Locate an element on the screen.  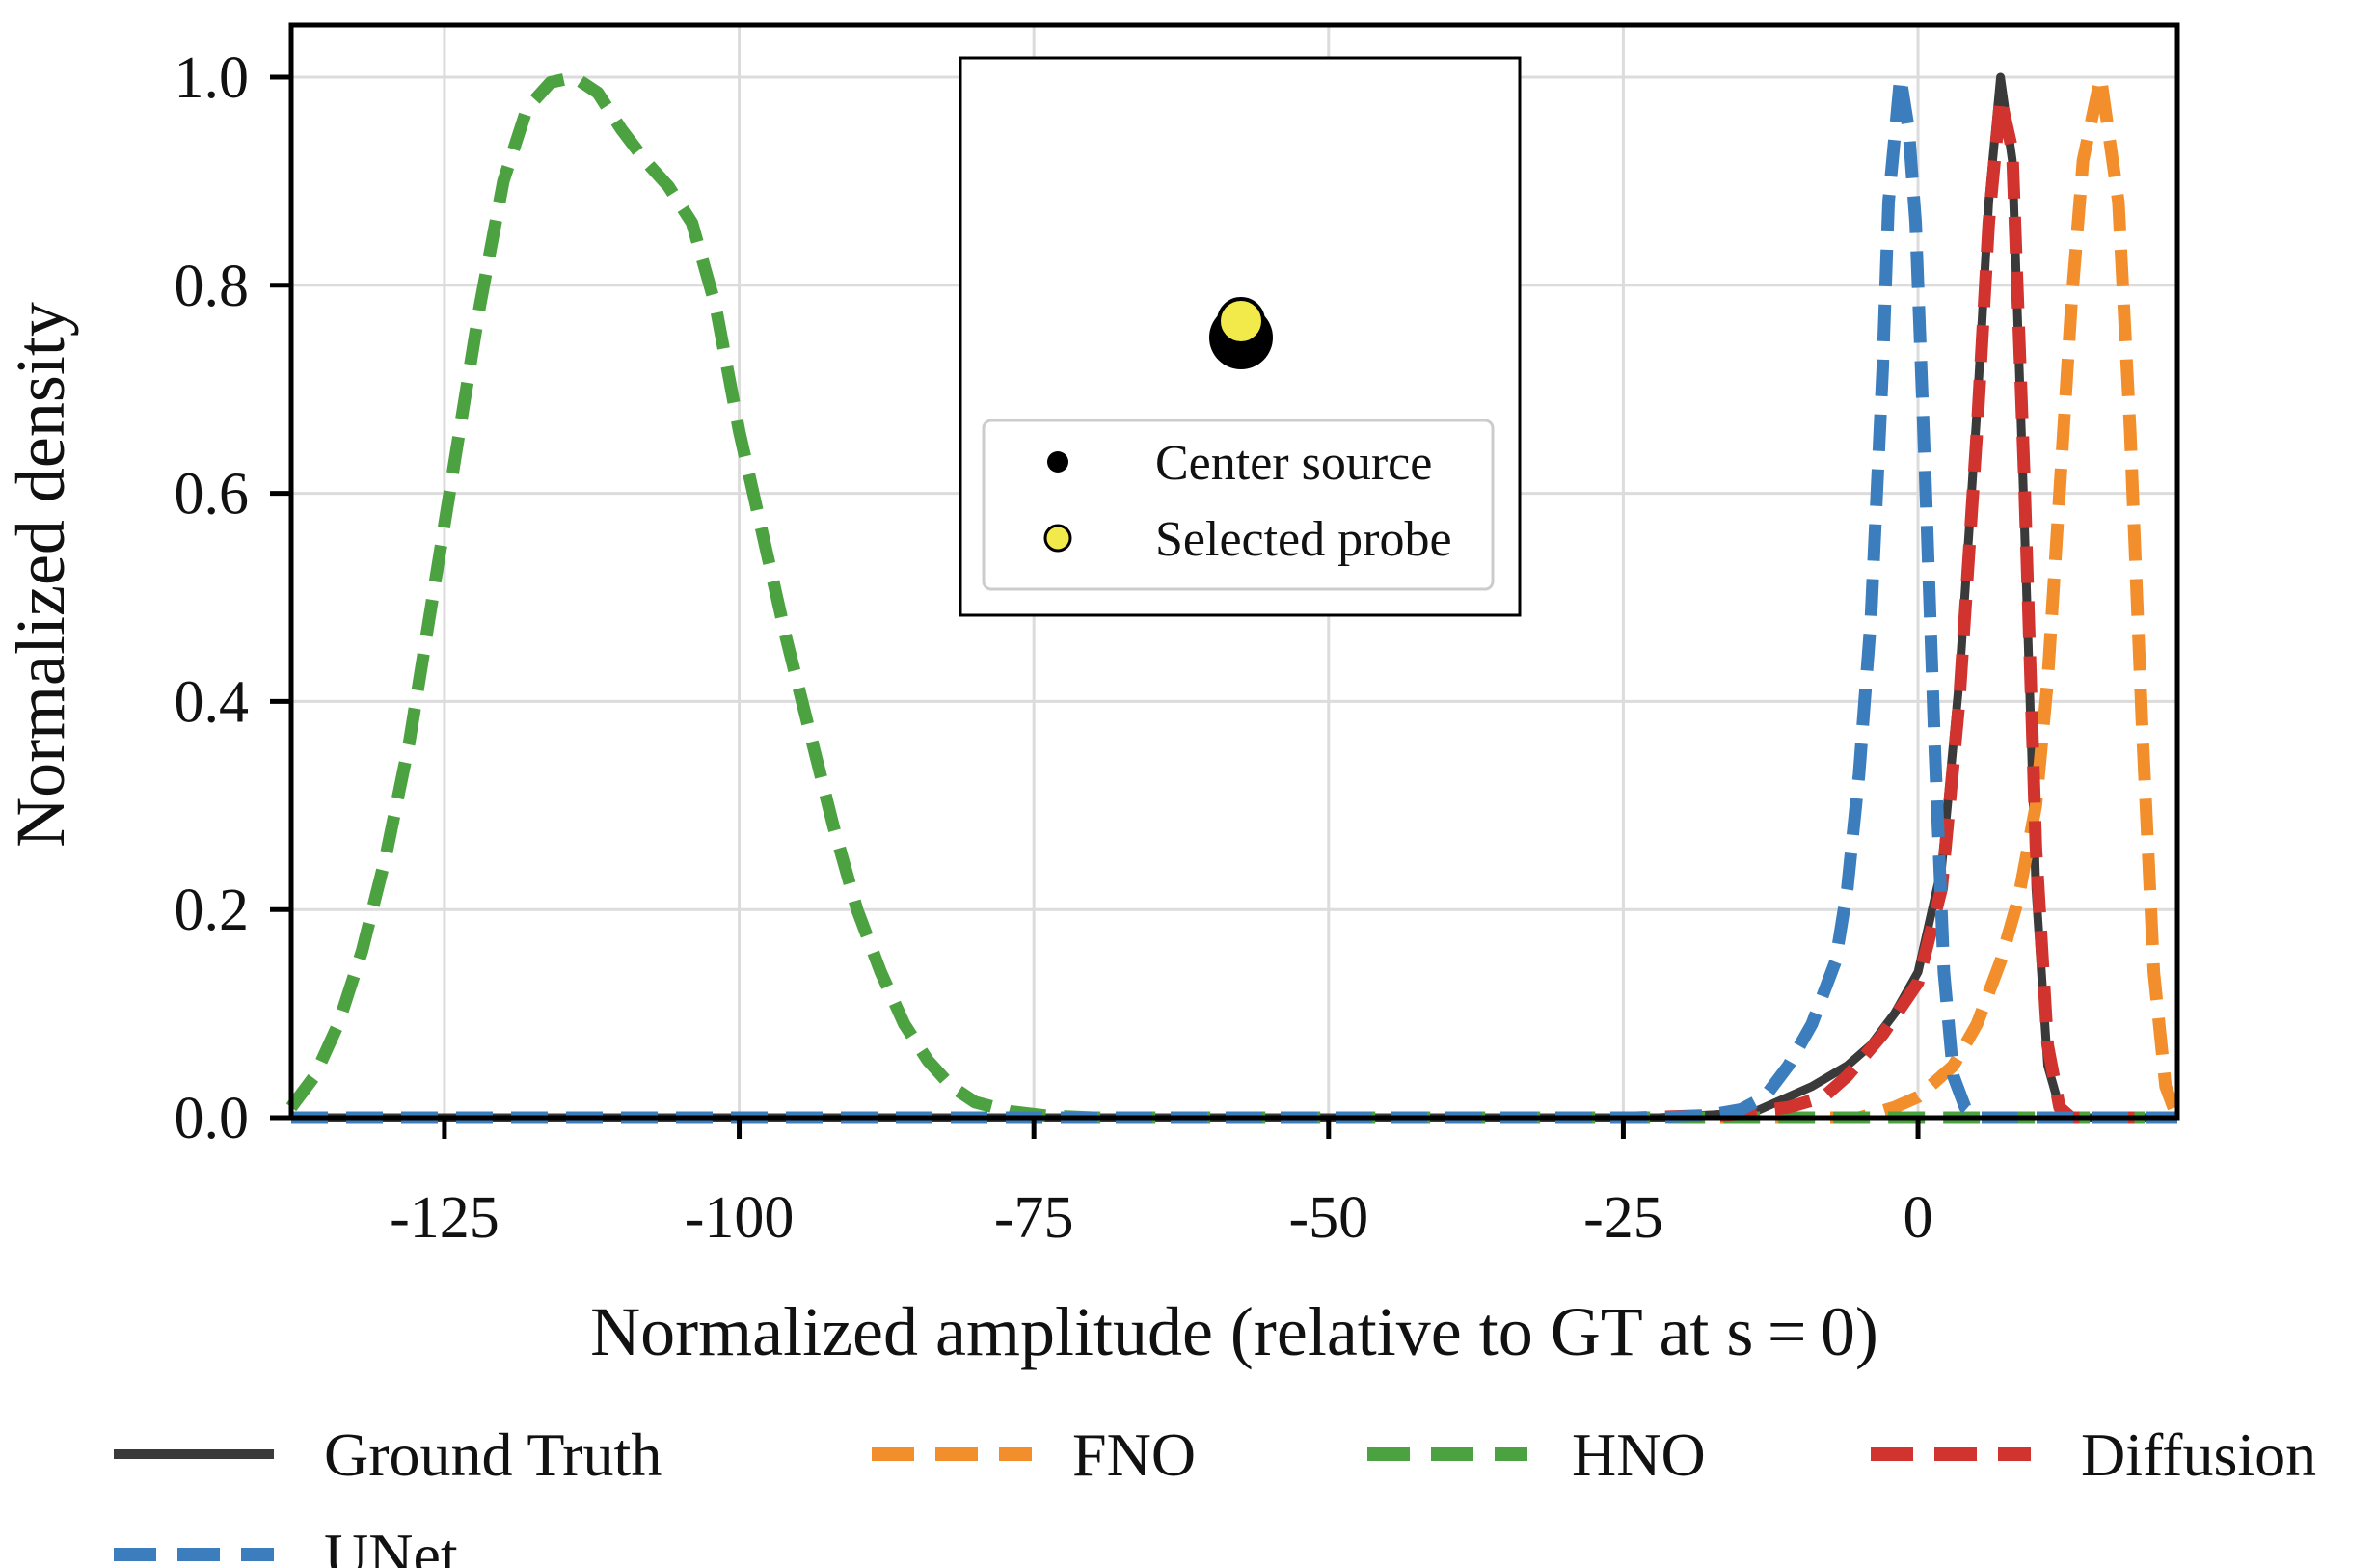
x-tick-label: -25 is located at coordinates (1623, 1218).